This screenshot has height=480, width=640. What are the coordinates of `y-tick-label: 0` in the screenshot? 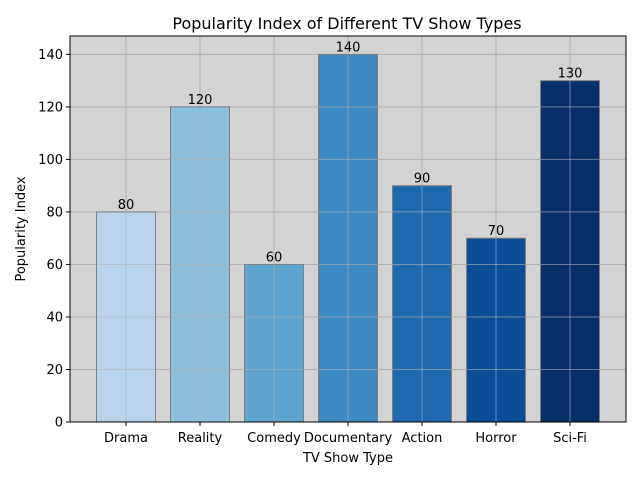 It's located at (59, 423).